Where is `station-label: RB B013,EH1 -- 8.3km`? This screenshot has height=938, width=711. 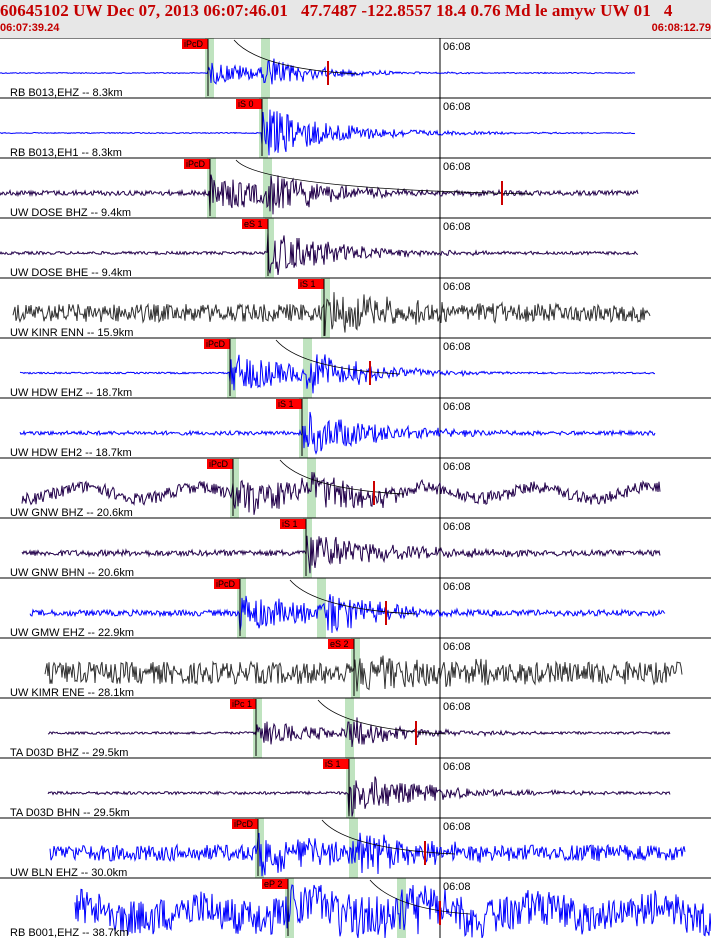
station-label: RB B013,EH1 -- 8.3km is located at coordinates (66, 153).